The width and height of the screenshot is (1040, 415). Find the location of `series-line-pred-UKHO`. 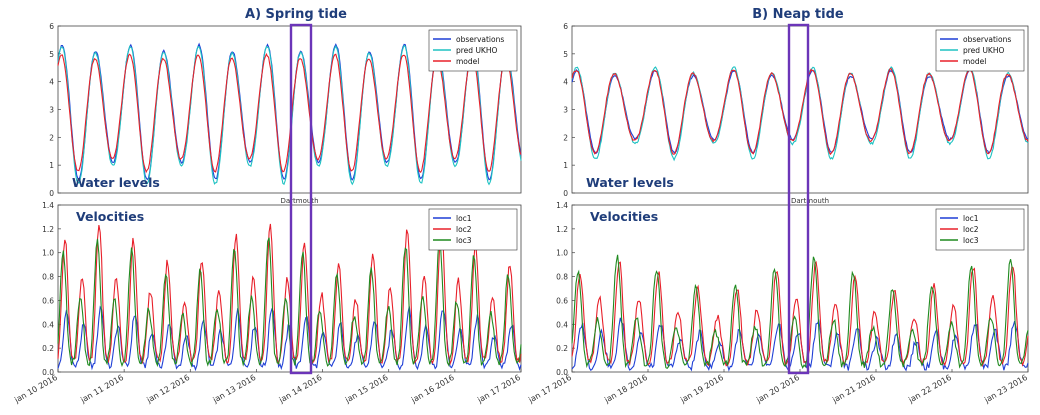

series-line-pred-UKHO is located at coordinates (800, 114).